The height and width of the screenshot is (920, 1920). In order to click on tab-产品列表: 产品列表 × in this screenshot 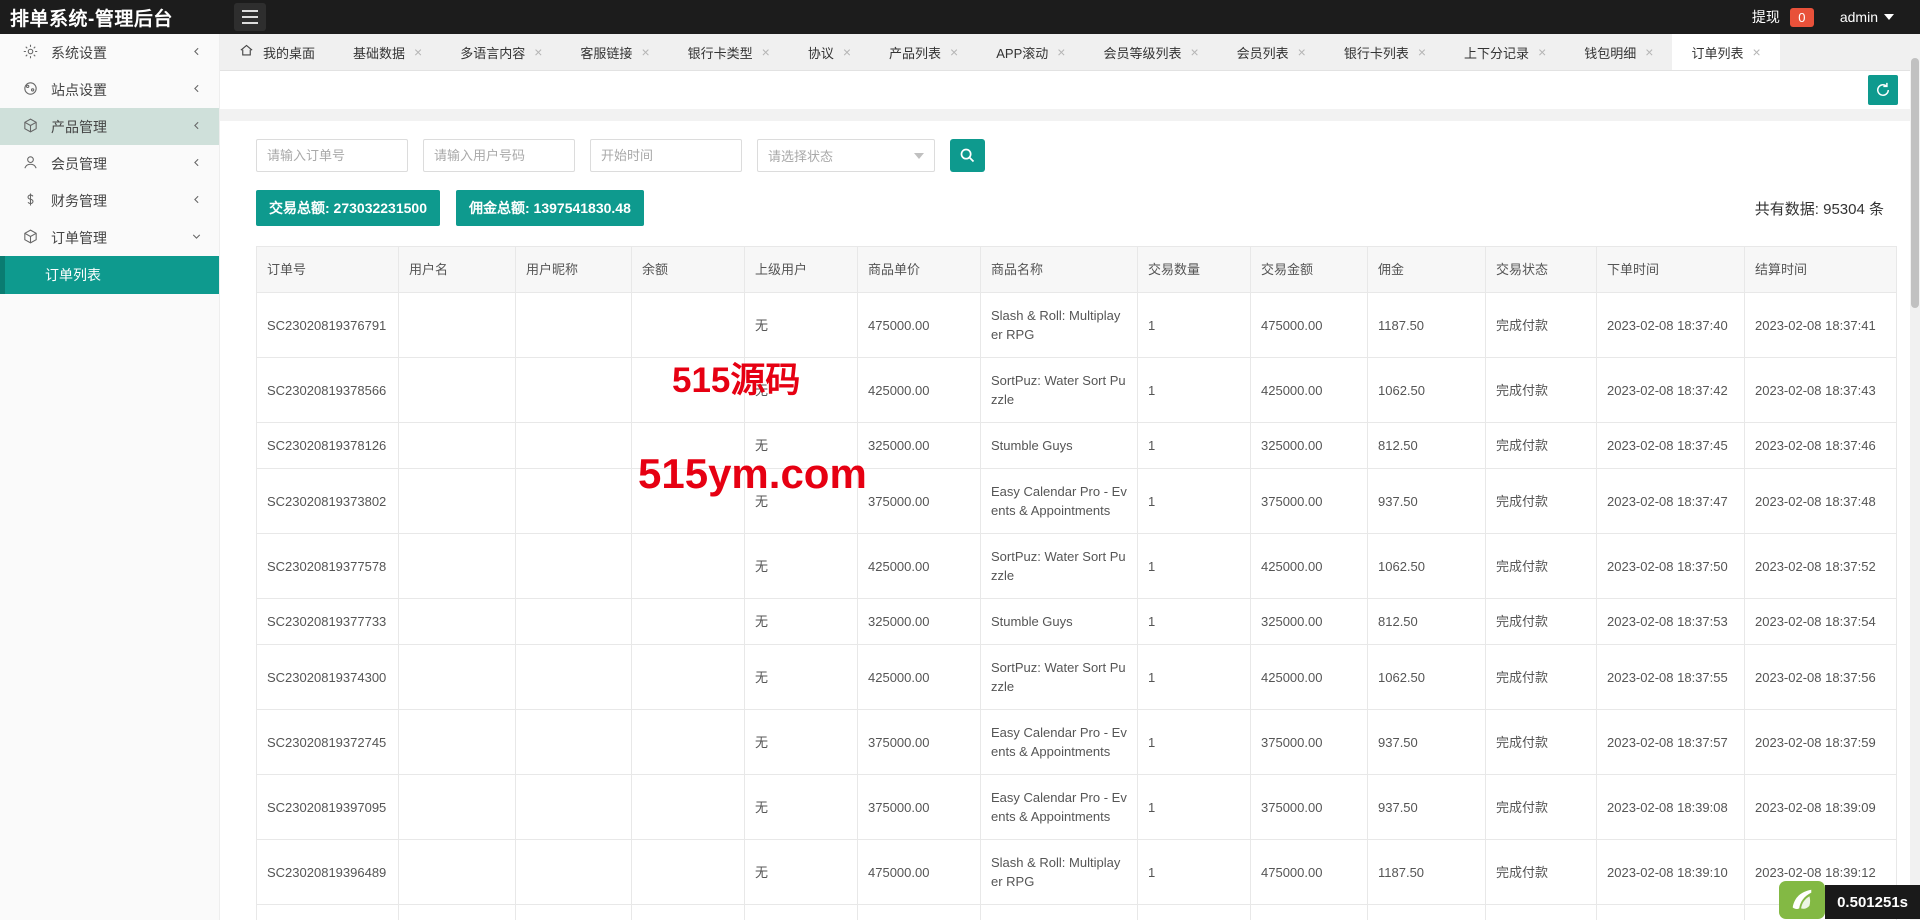, I will do `click(924, 52)`.